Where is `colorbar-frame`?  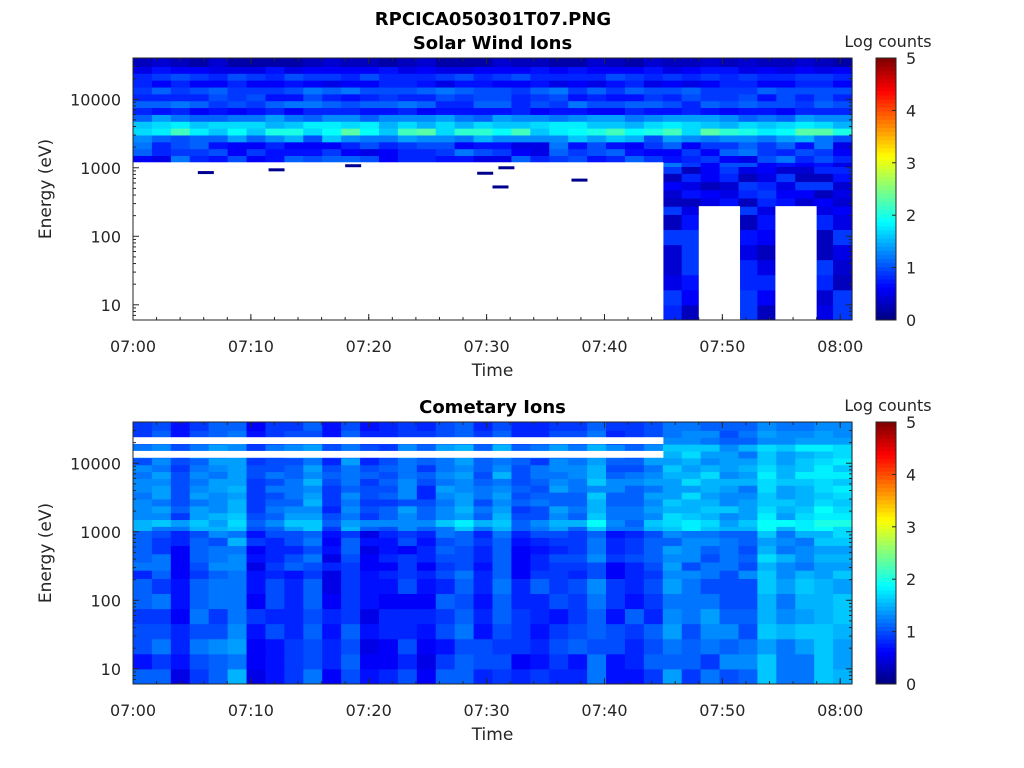 colorbar-frame is located at coordinates (886, 189).